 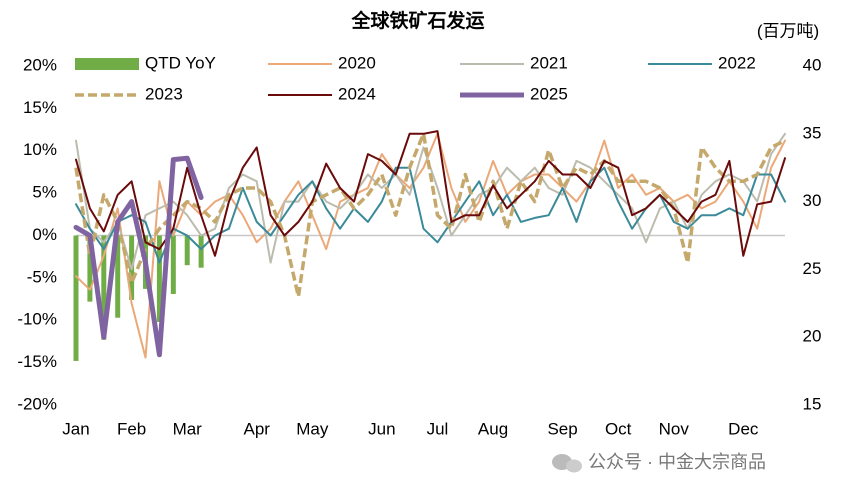 What do you see at coordinates (312, 428) in the screenshot?
I see `x-tick-label: May` at bounding box center [312, 428].